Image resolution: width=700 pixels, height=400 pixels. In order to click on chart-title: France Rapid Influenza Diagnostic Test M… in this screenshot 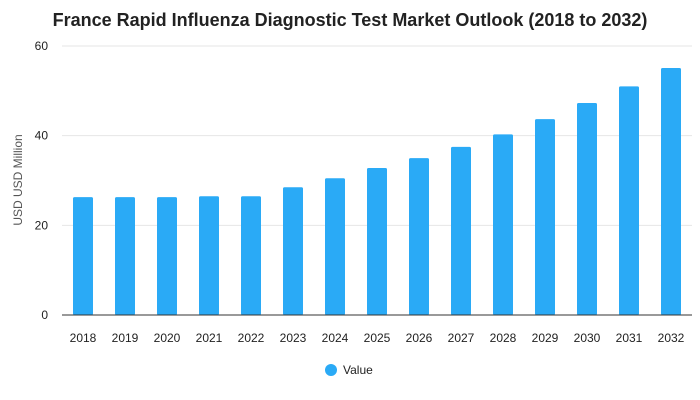, I will do `click(350, 20)`.